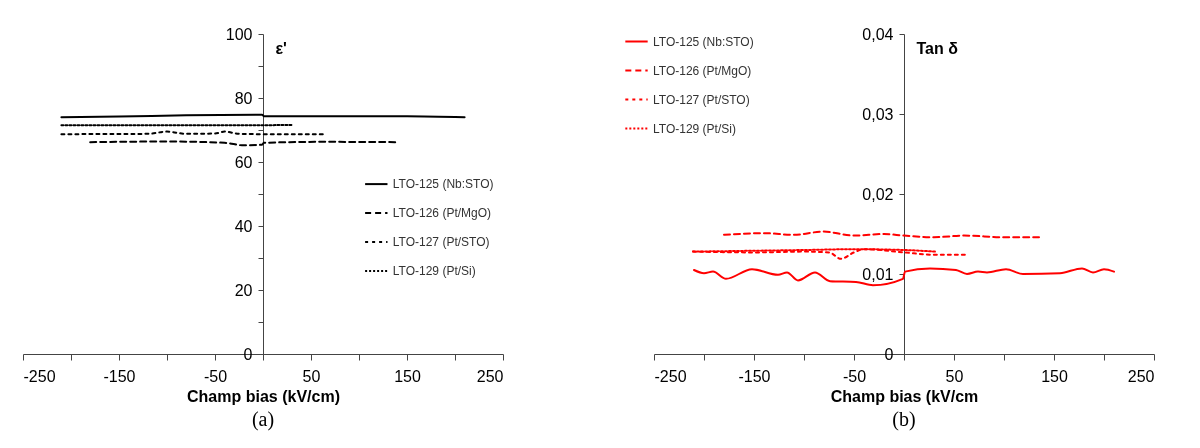  Describe the element at coordinates (281, 48) in the screenshot. I see `y-axis-title: ε'` at that location.